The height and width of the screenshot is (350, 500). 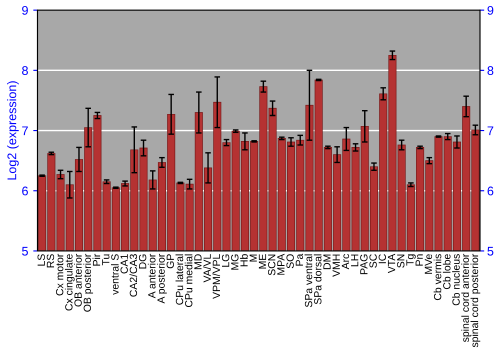 I want to click on x-tick-label: SC, so click(x=373, y=261).